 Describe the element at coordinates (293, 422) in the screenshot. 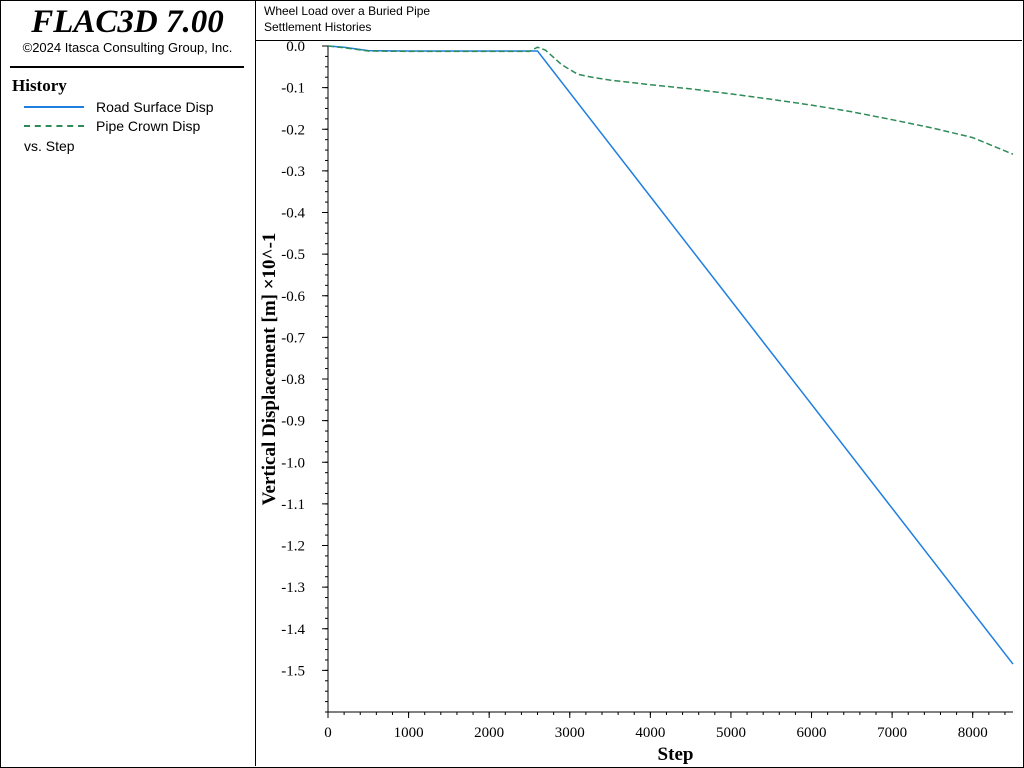

I see `y-tick-label: -0.9` at that location.